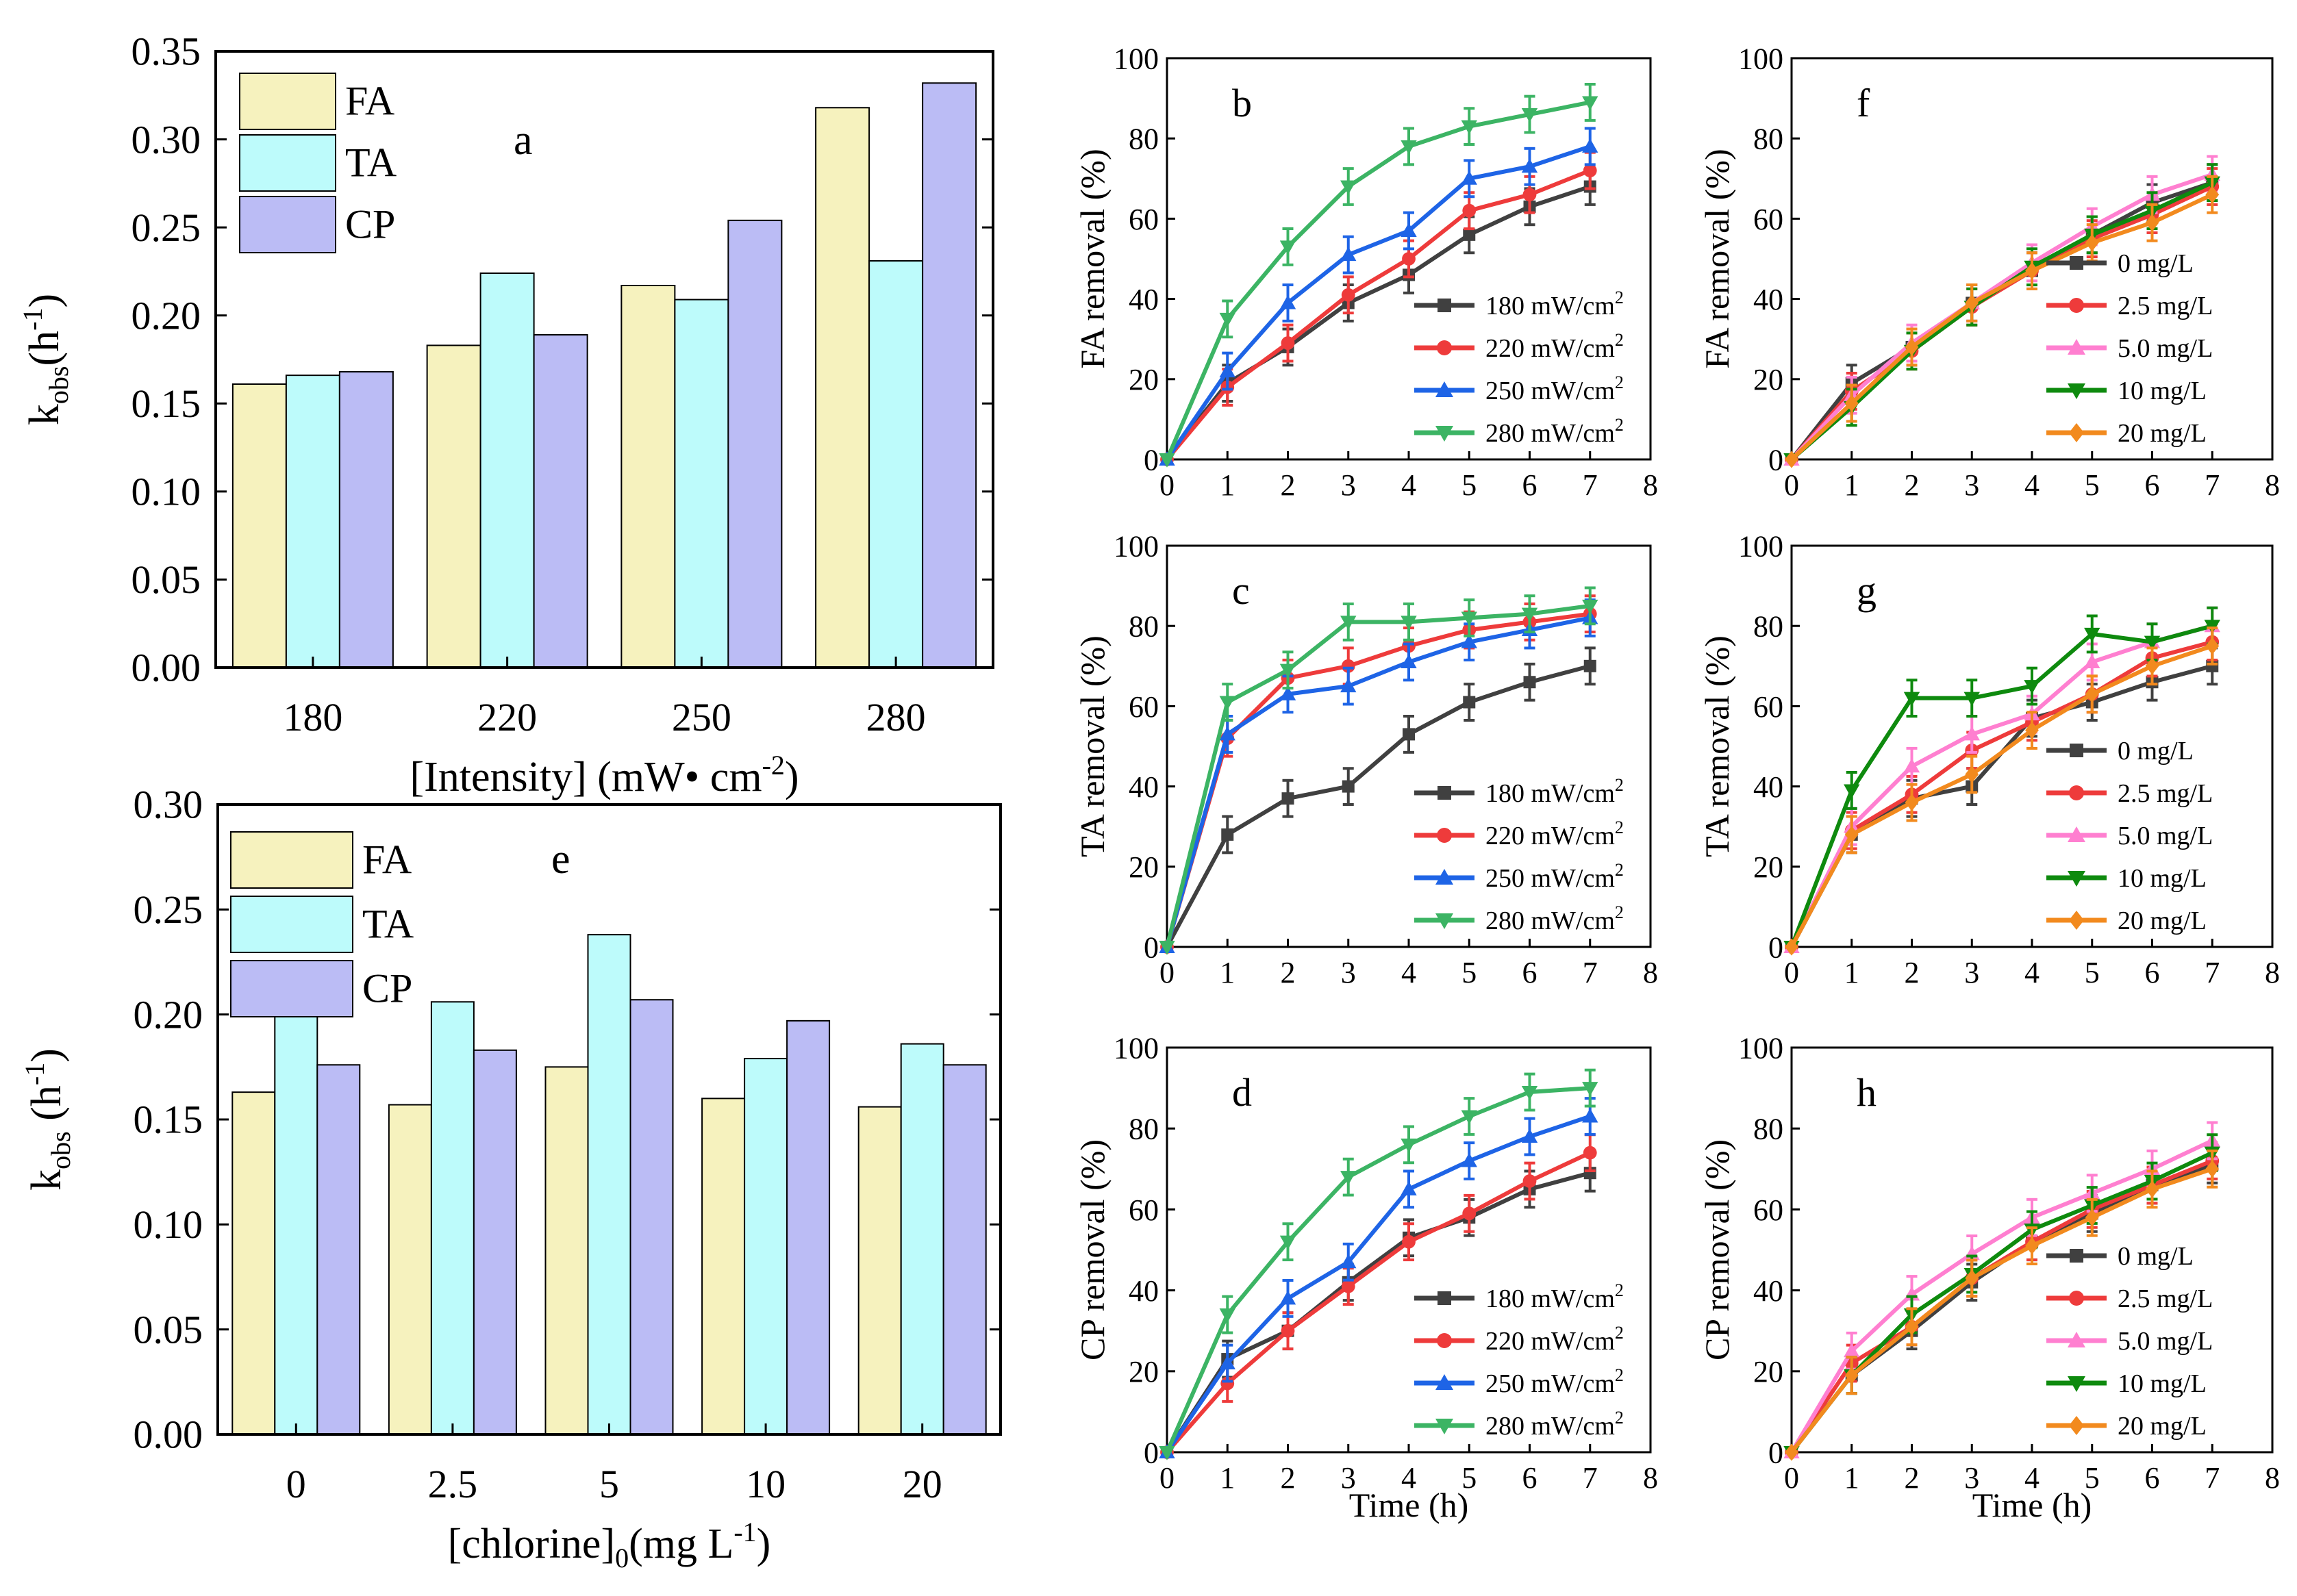 The width and height of the screenshot is (2297, 1596). What do you see at coordinates (1554, 1425) in the screenshot?
I see `legend-label-d-3: 280 mW/cm2` at bounding box center [1554, 1425].